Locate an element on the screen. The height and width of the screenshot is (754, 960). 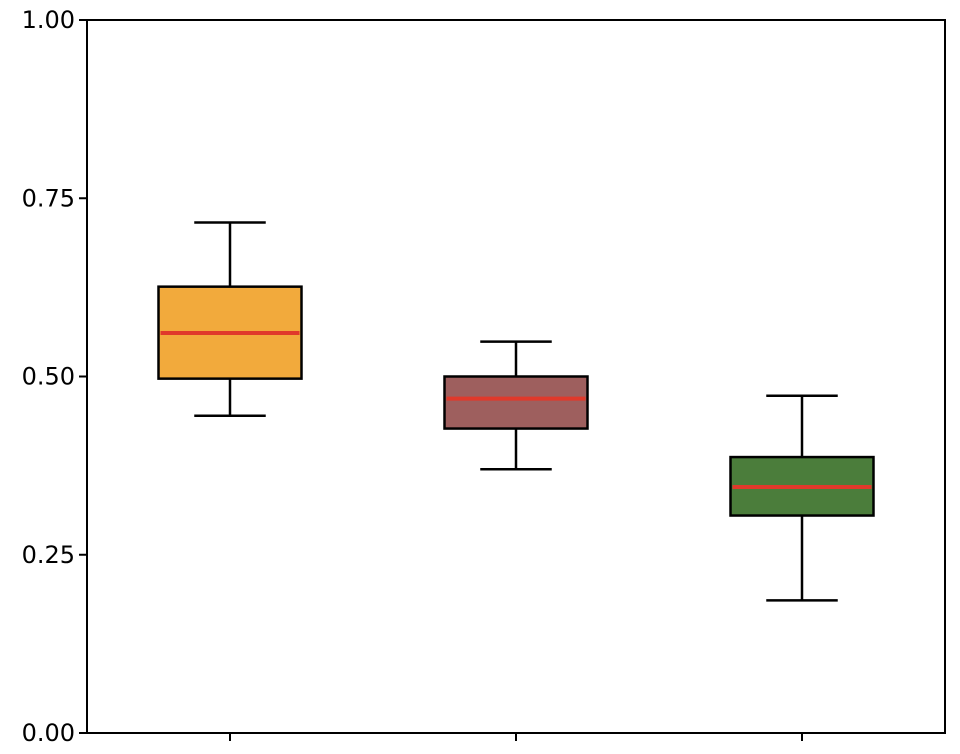
y-tick-label: 0.75 is located at coordinates (48, 198).